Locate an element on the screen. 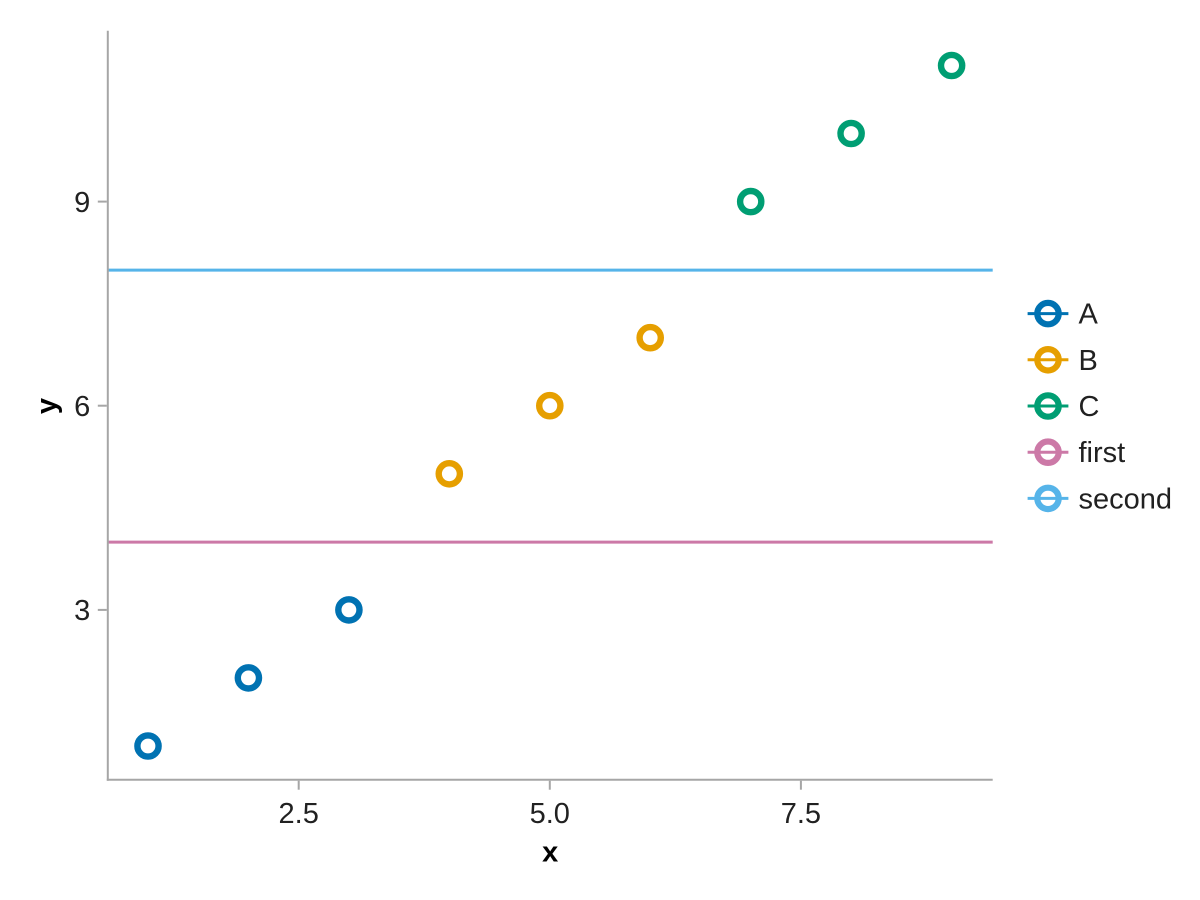 The image size is (1200, 900). svg-text: 9 is located at coordinates (82, 203).